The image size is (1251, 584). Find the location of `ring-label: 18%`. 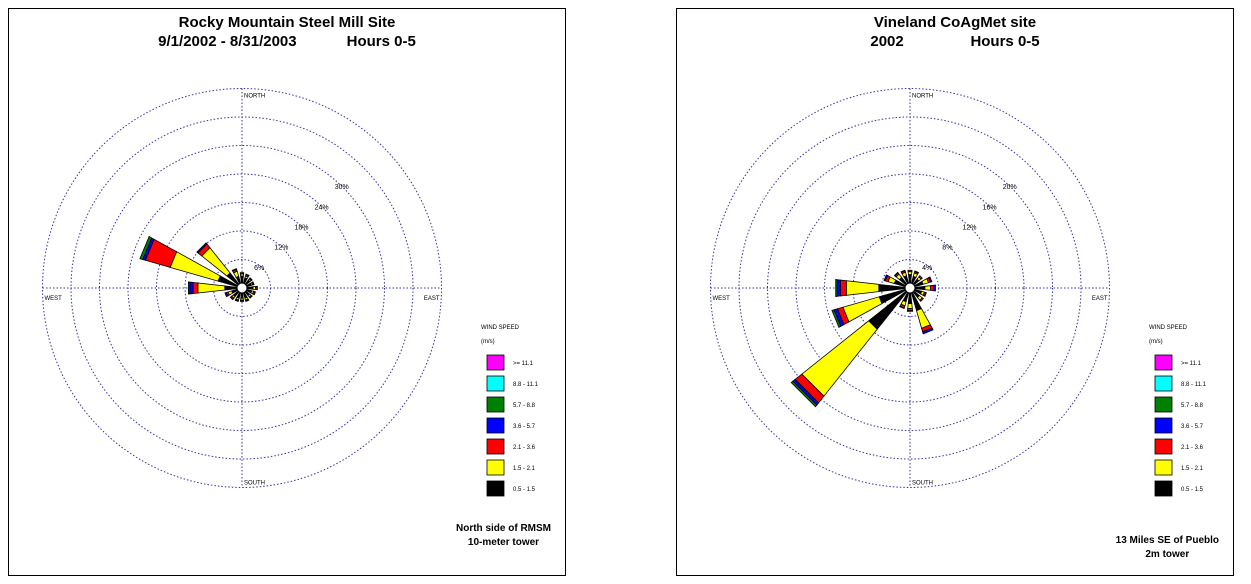

ring-label: 18% is located at coordinates (301, 228).